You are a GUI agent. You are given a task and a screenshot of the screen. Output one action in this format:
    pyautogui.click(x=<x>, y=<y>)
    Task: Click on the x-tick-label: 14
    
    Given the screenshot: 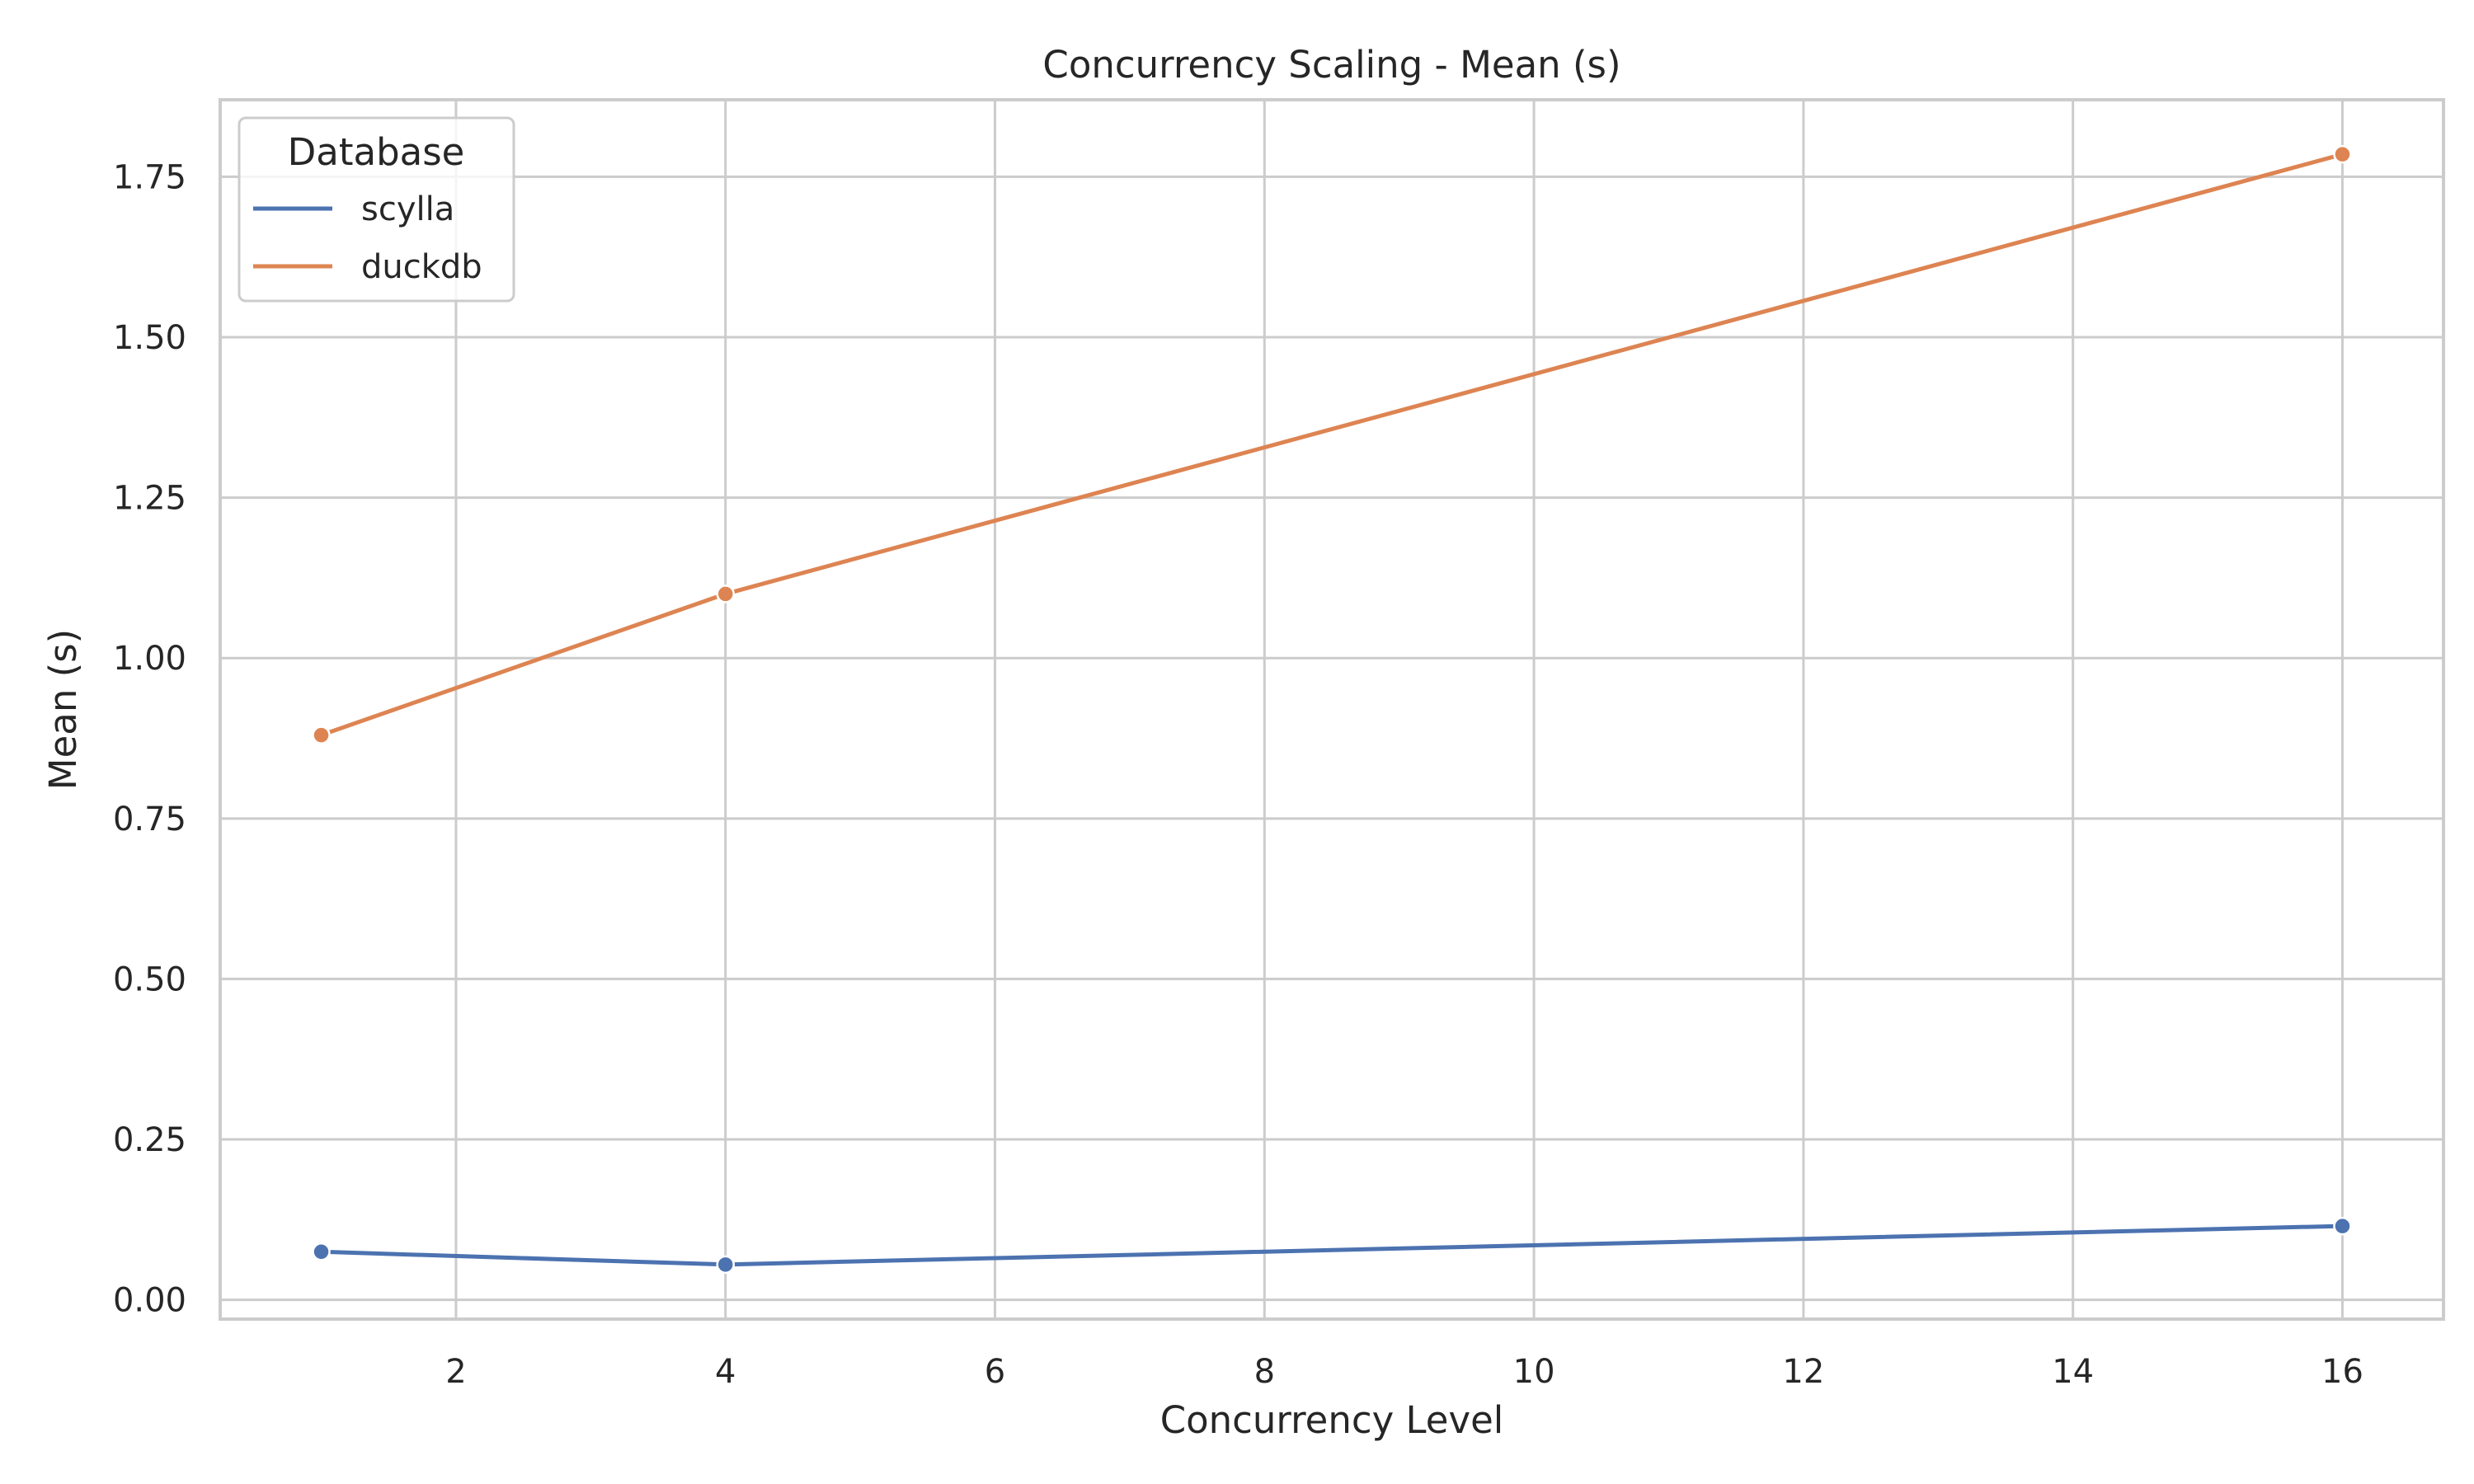 What is the action you would take?
    pyautogui.click(x=2073, y=1372)
    